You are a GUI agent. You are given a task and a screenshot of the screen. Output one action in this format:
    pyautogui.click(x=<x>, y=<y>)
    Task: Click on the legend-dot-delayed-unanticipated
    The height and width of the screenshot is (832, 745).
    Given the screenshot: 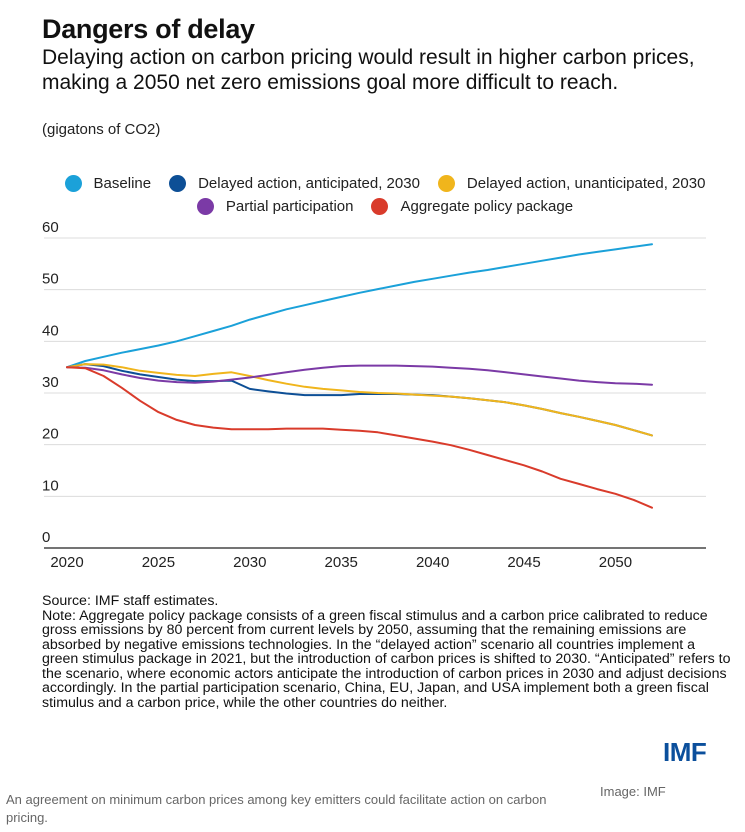 What is the action you would take?
    pyautogui.click(x=446, y=183)
    